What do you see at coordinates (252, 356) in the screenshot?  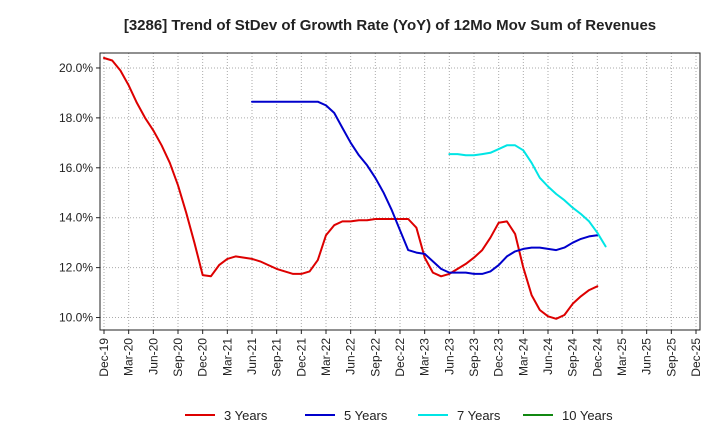 I see `x-tick-label: Jun-21` at bounding box center [252, 356].